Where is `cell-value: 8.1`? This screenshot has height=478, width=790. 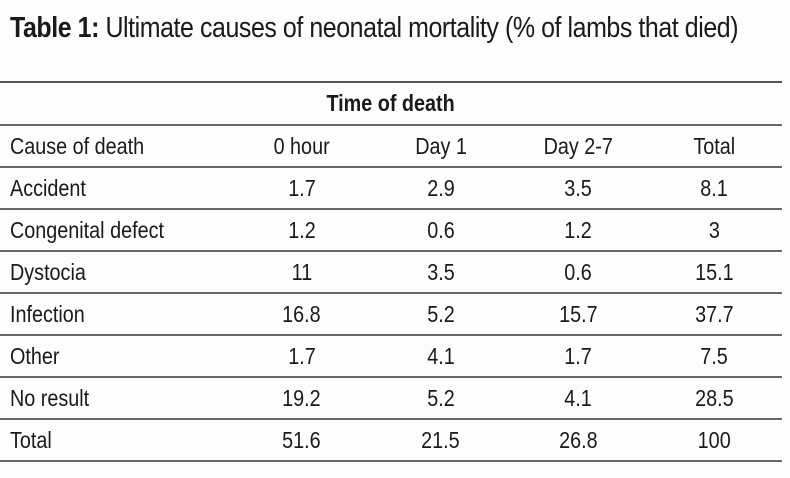 cell-value: 8.1 is located at coordinates (714, 187).